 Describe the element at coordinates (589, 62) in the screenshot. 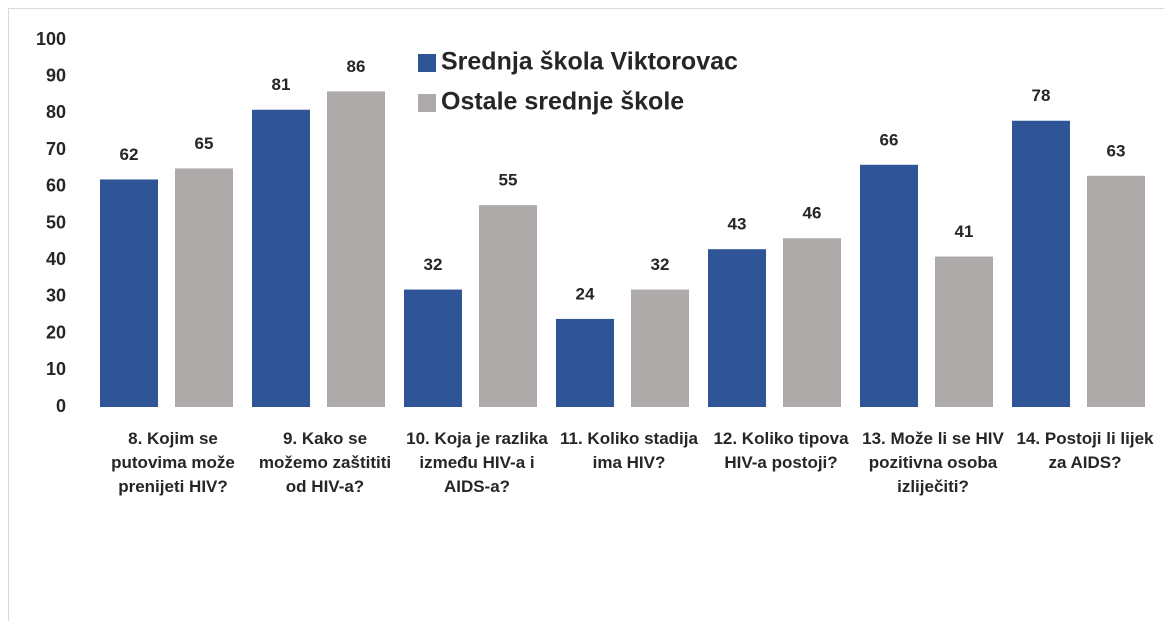

I see `legend-label: Srednja škola Viktorovac` at that location.